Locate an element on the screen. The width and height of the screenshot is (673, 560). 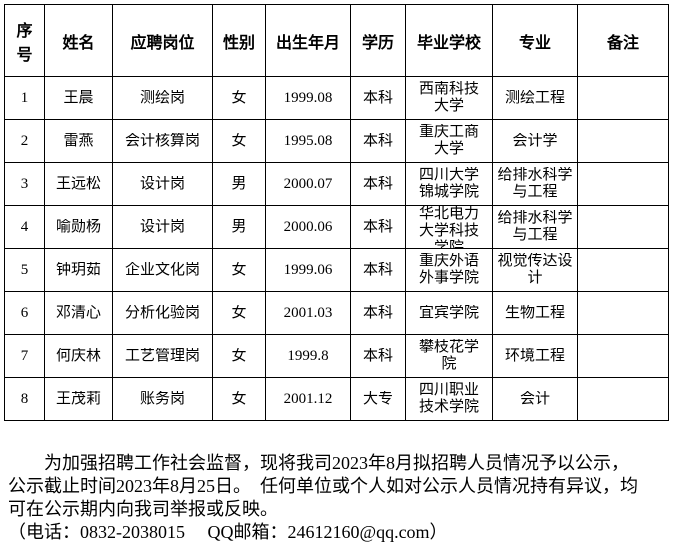
table-cell: 1999.06 is located at coordinates (308, 270).